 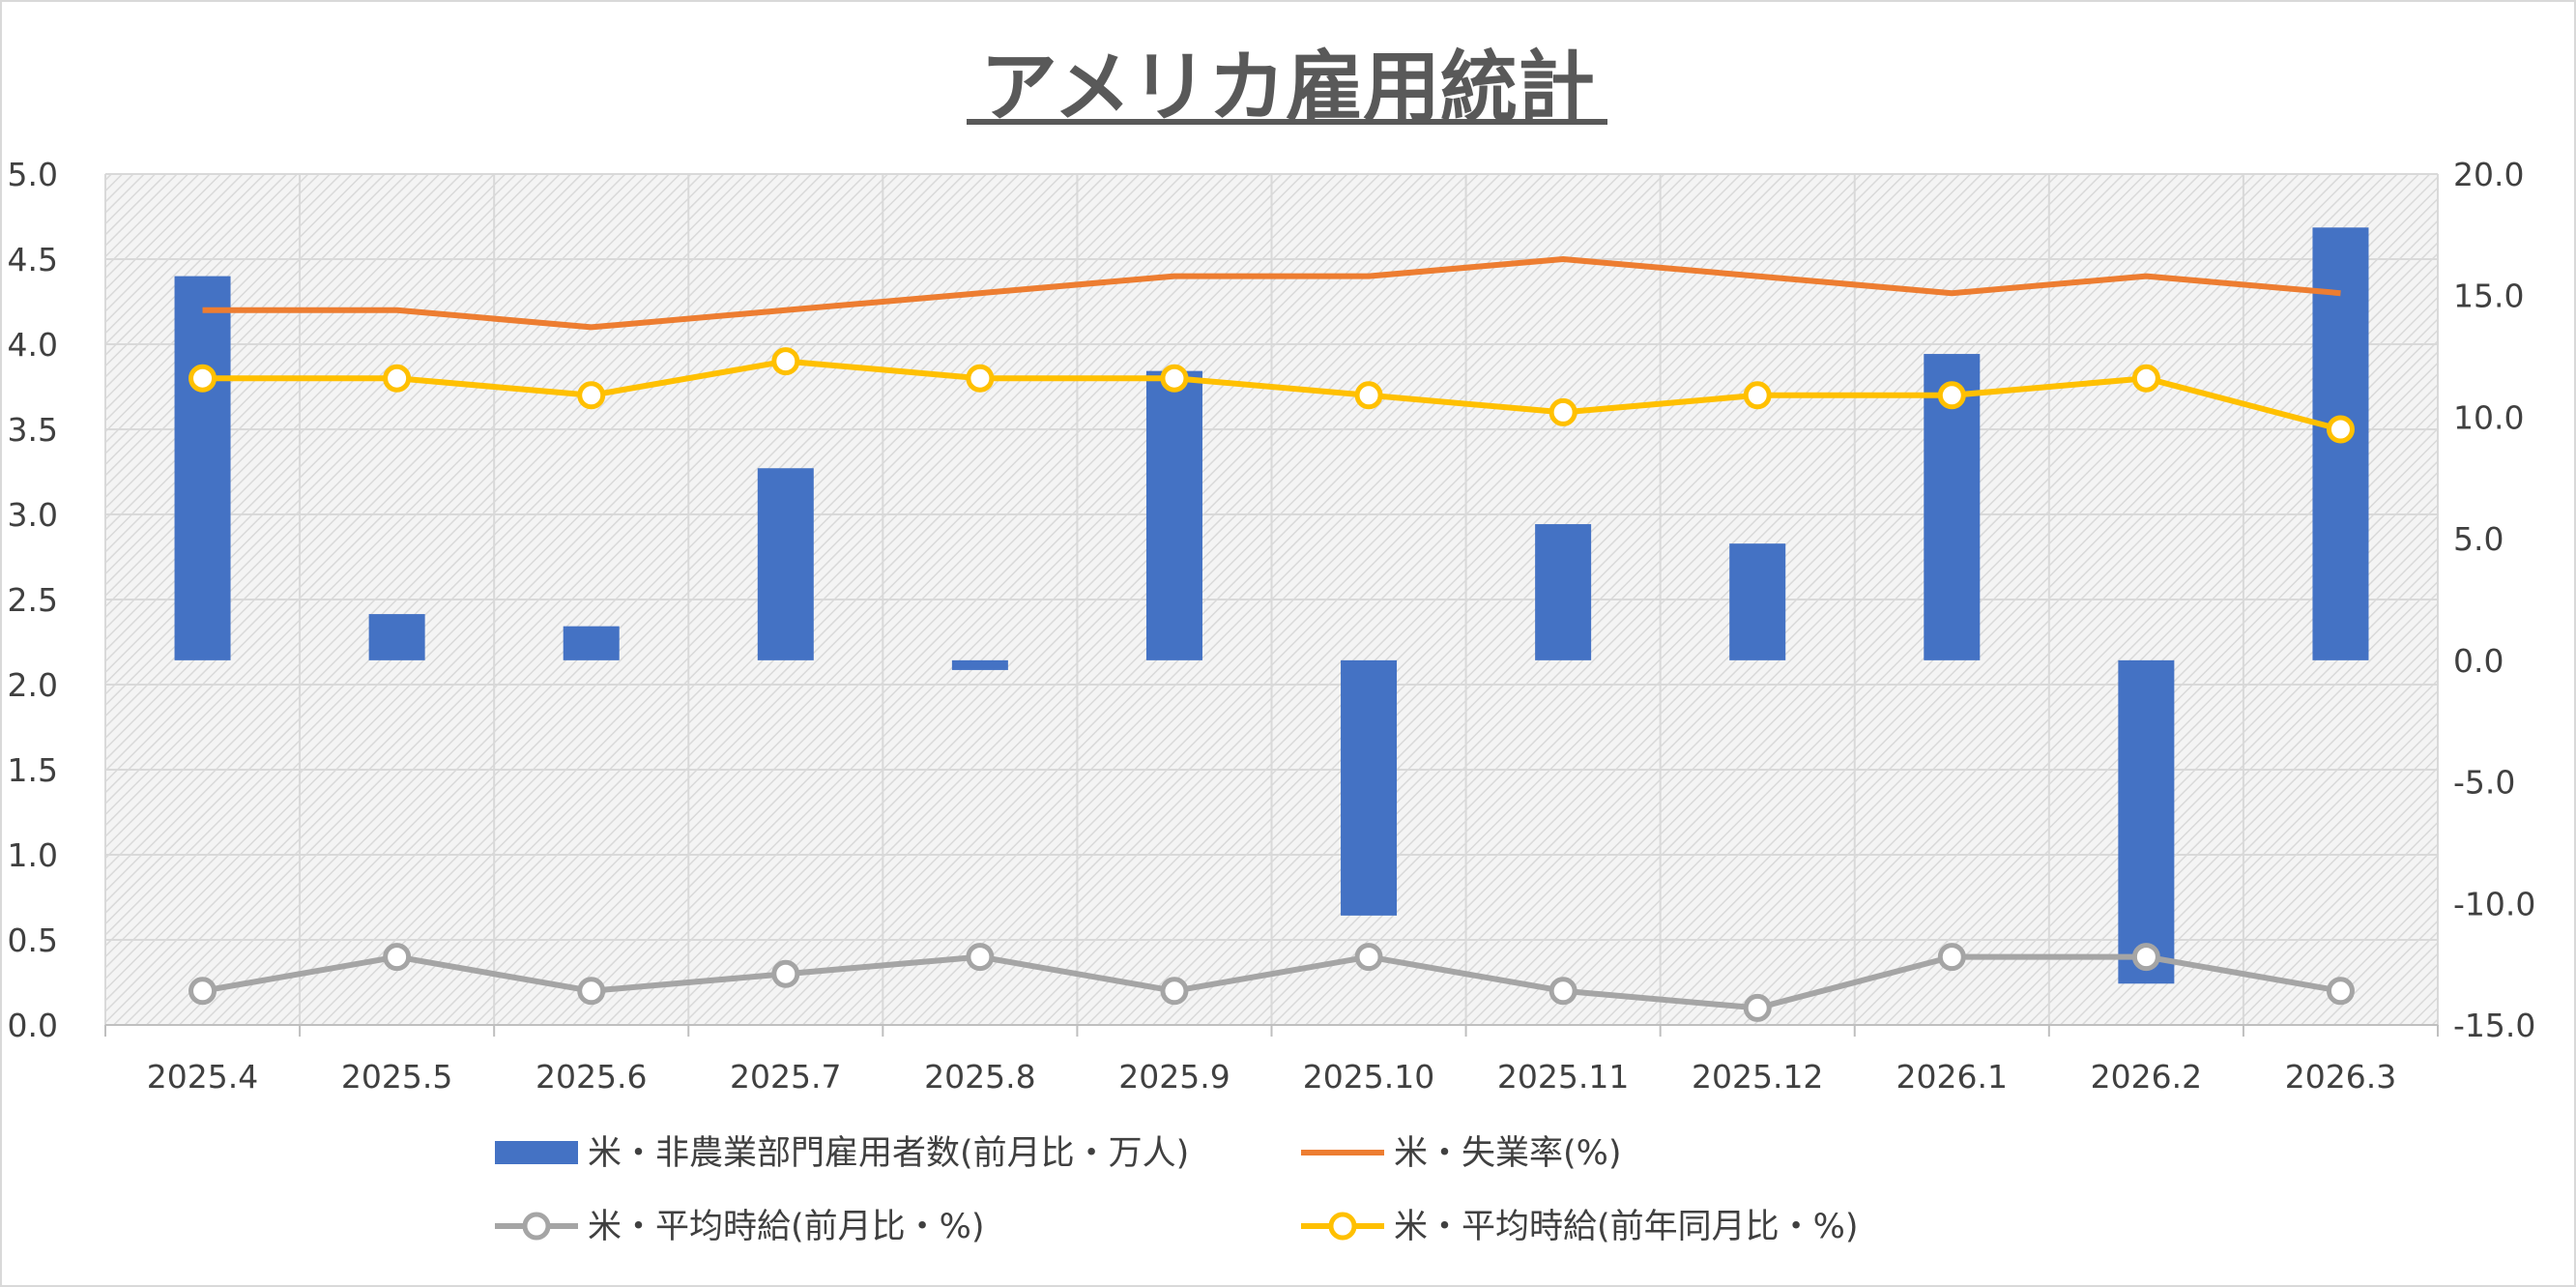 What do you see at coordinates (33, 430) in the screenshot?
I see `left-tick-label: 3.5` at bounding box center [33, 430].